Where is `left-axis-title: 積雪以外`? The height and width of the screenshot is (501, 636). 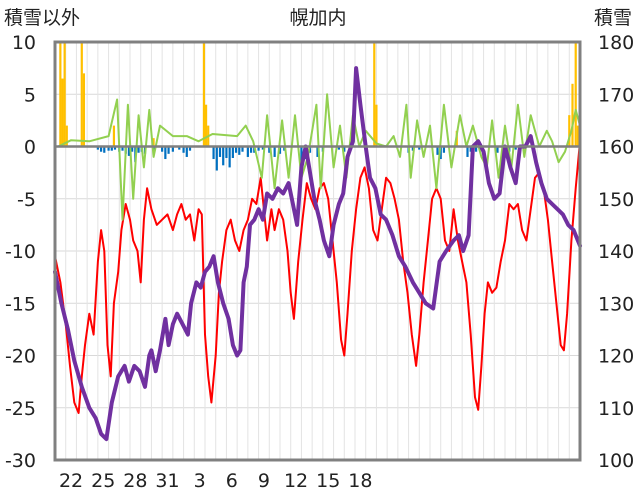 left-axis-title: 積雪以外 is located at coordinates (42, 18).